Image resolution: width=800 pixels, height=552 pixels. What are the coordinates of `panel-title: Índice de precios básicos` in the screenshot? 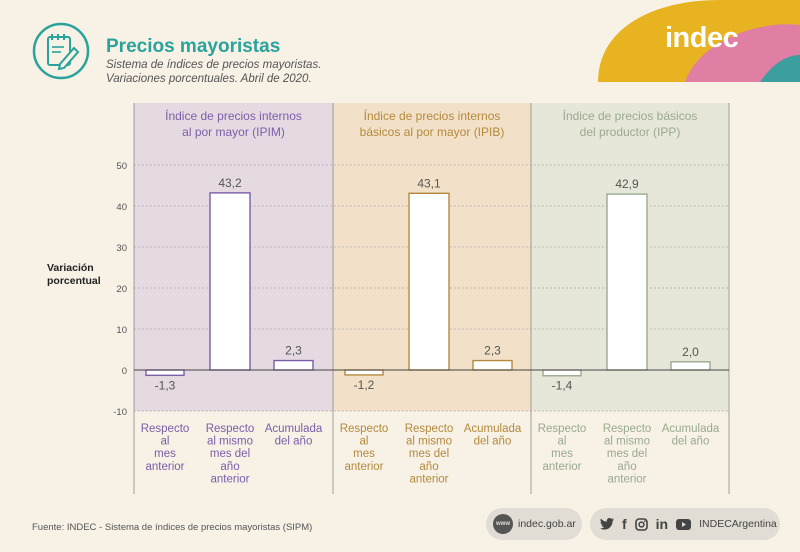 It's located at (630, 115).